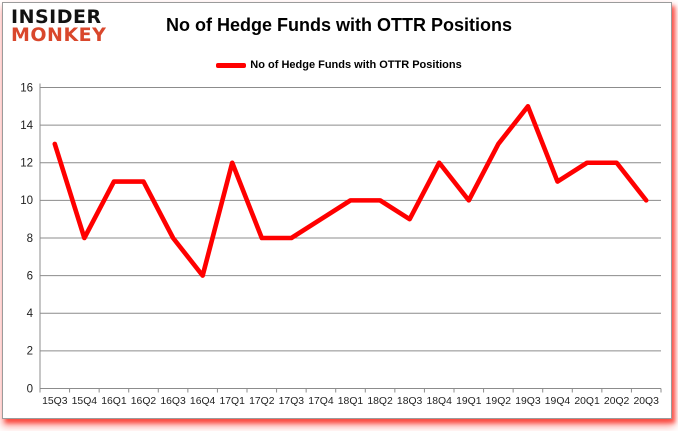 This screenshot has height=431, width=678. I want to click on x-tick-label: 20Q3, so click(647, 401).